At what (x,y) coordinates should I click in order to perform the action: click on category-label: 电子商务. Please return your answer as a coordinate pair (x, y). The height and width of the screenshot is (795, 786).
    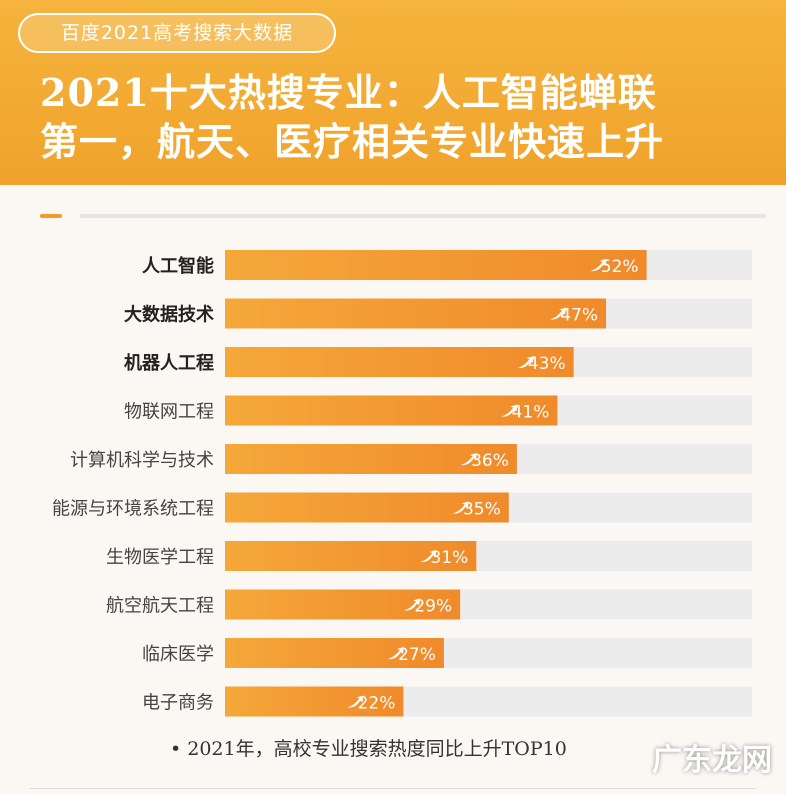
    Looking at the image, I should click on (178, 703).